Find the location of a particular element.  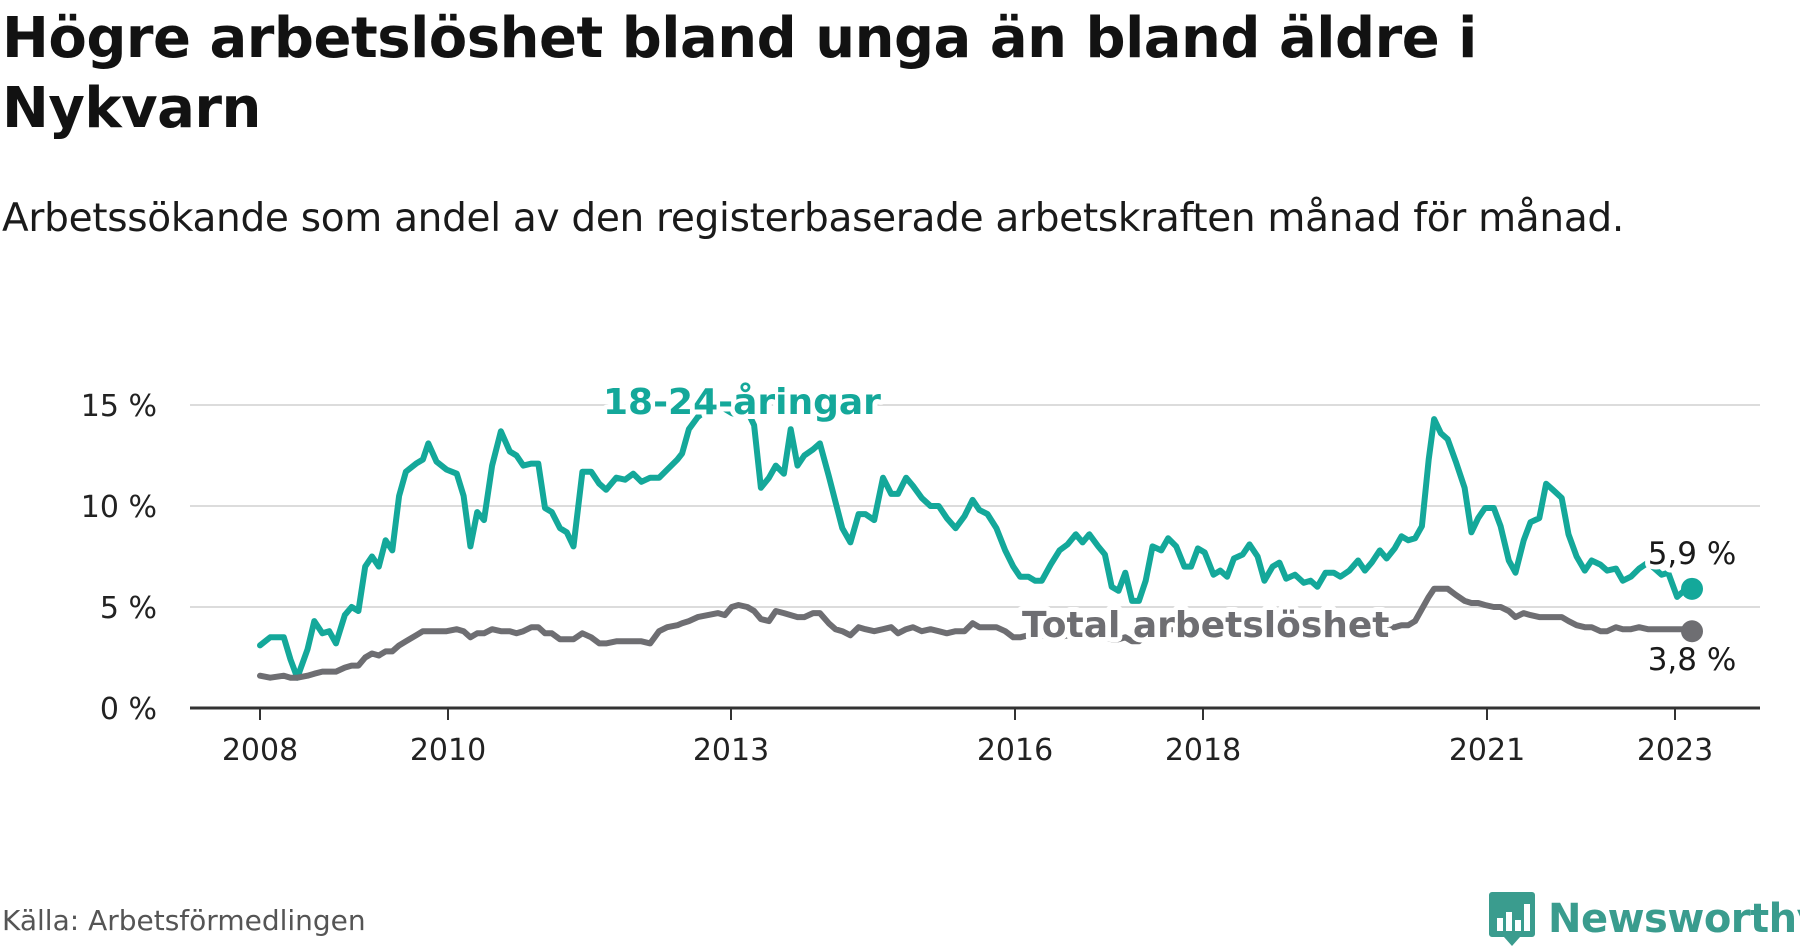

youth-end-value: 5,9 %5,9 % is located at coordinates (1692, 554).